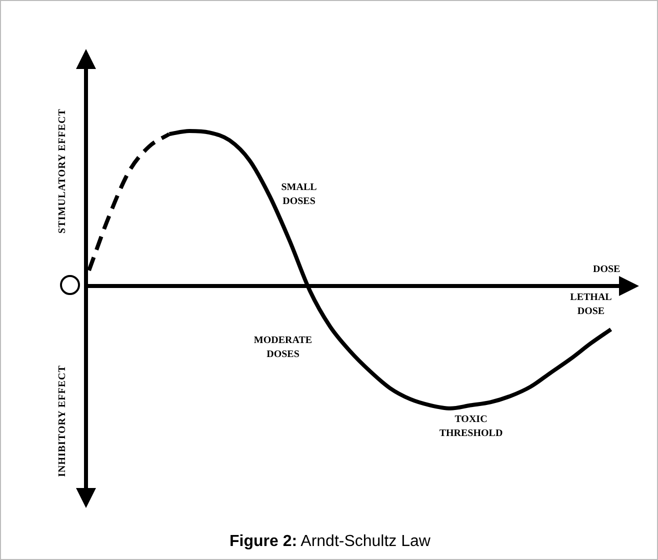  Describe the element at coordinates (62, 421) in the screenshot. I see `text: INHIBITORY EFFECT` at that location.